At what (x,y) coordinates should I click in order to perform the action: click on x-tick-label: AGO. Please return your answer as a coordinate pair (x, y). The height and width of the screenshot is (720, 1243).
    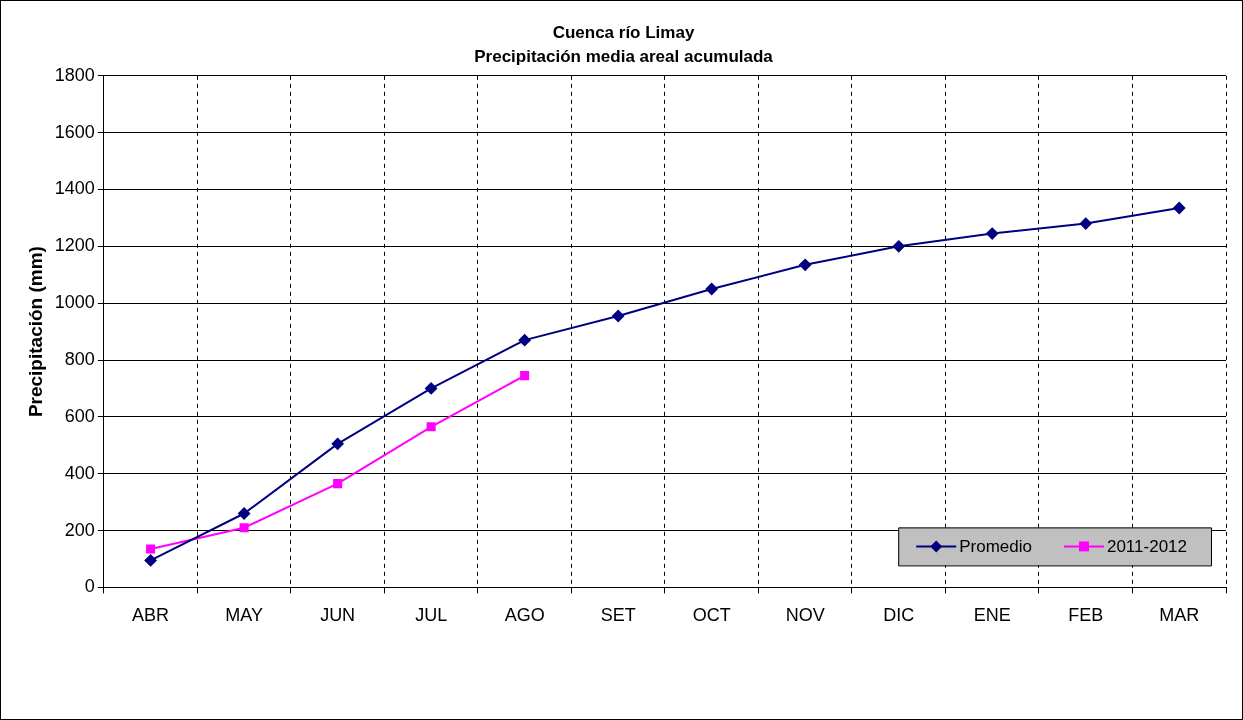
    Looking at the image, I should click on (524, 615).